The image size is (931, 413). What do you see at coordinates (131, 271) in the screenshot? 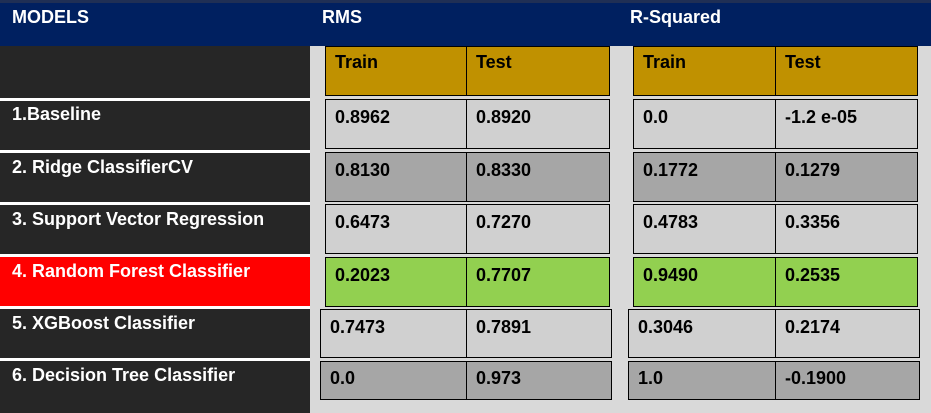
I see `model-name-highlighted: 4. Random Forest Classifier` at bounding box center [131, 271].